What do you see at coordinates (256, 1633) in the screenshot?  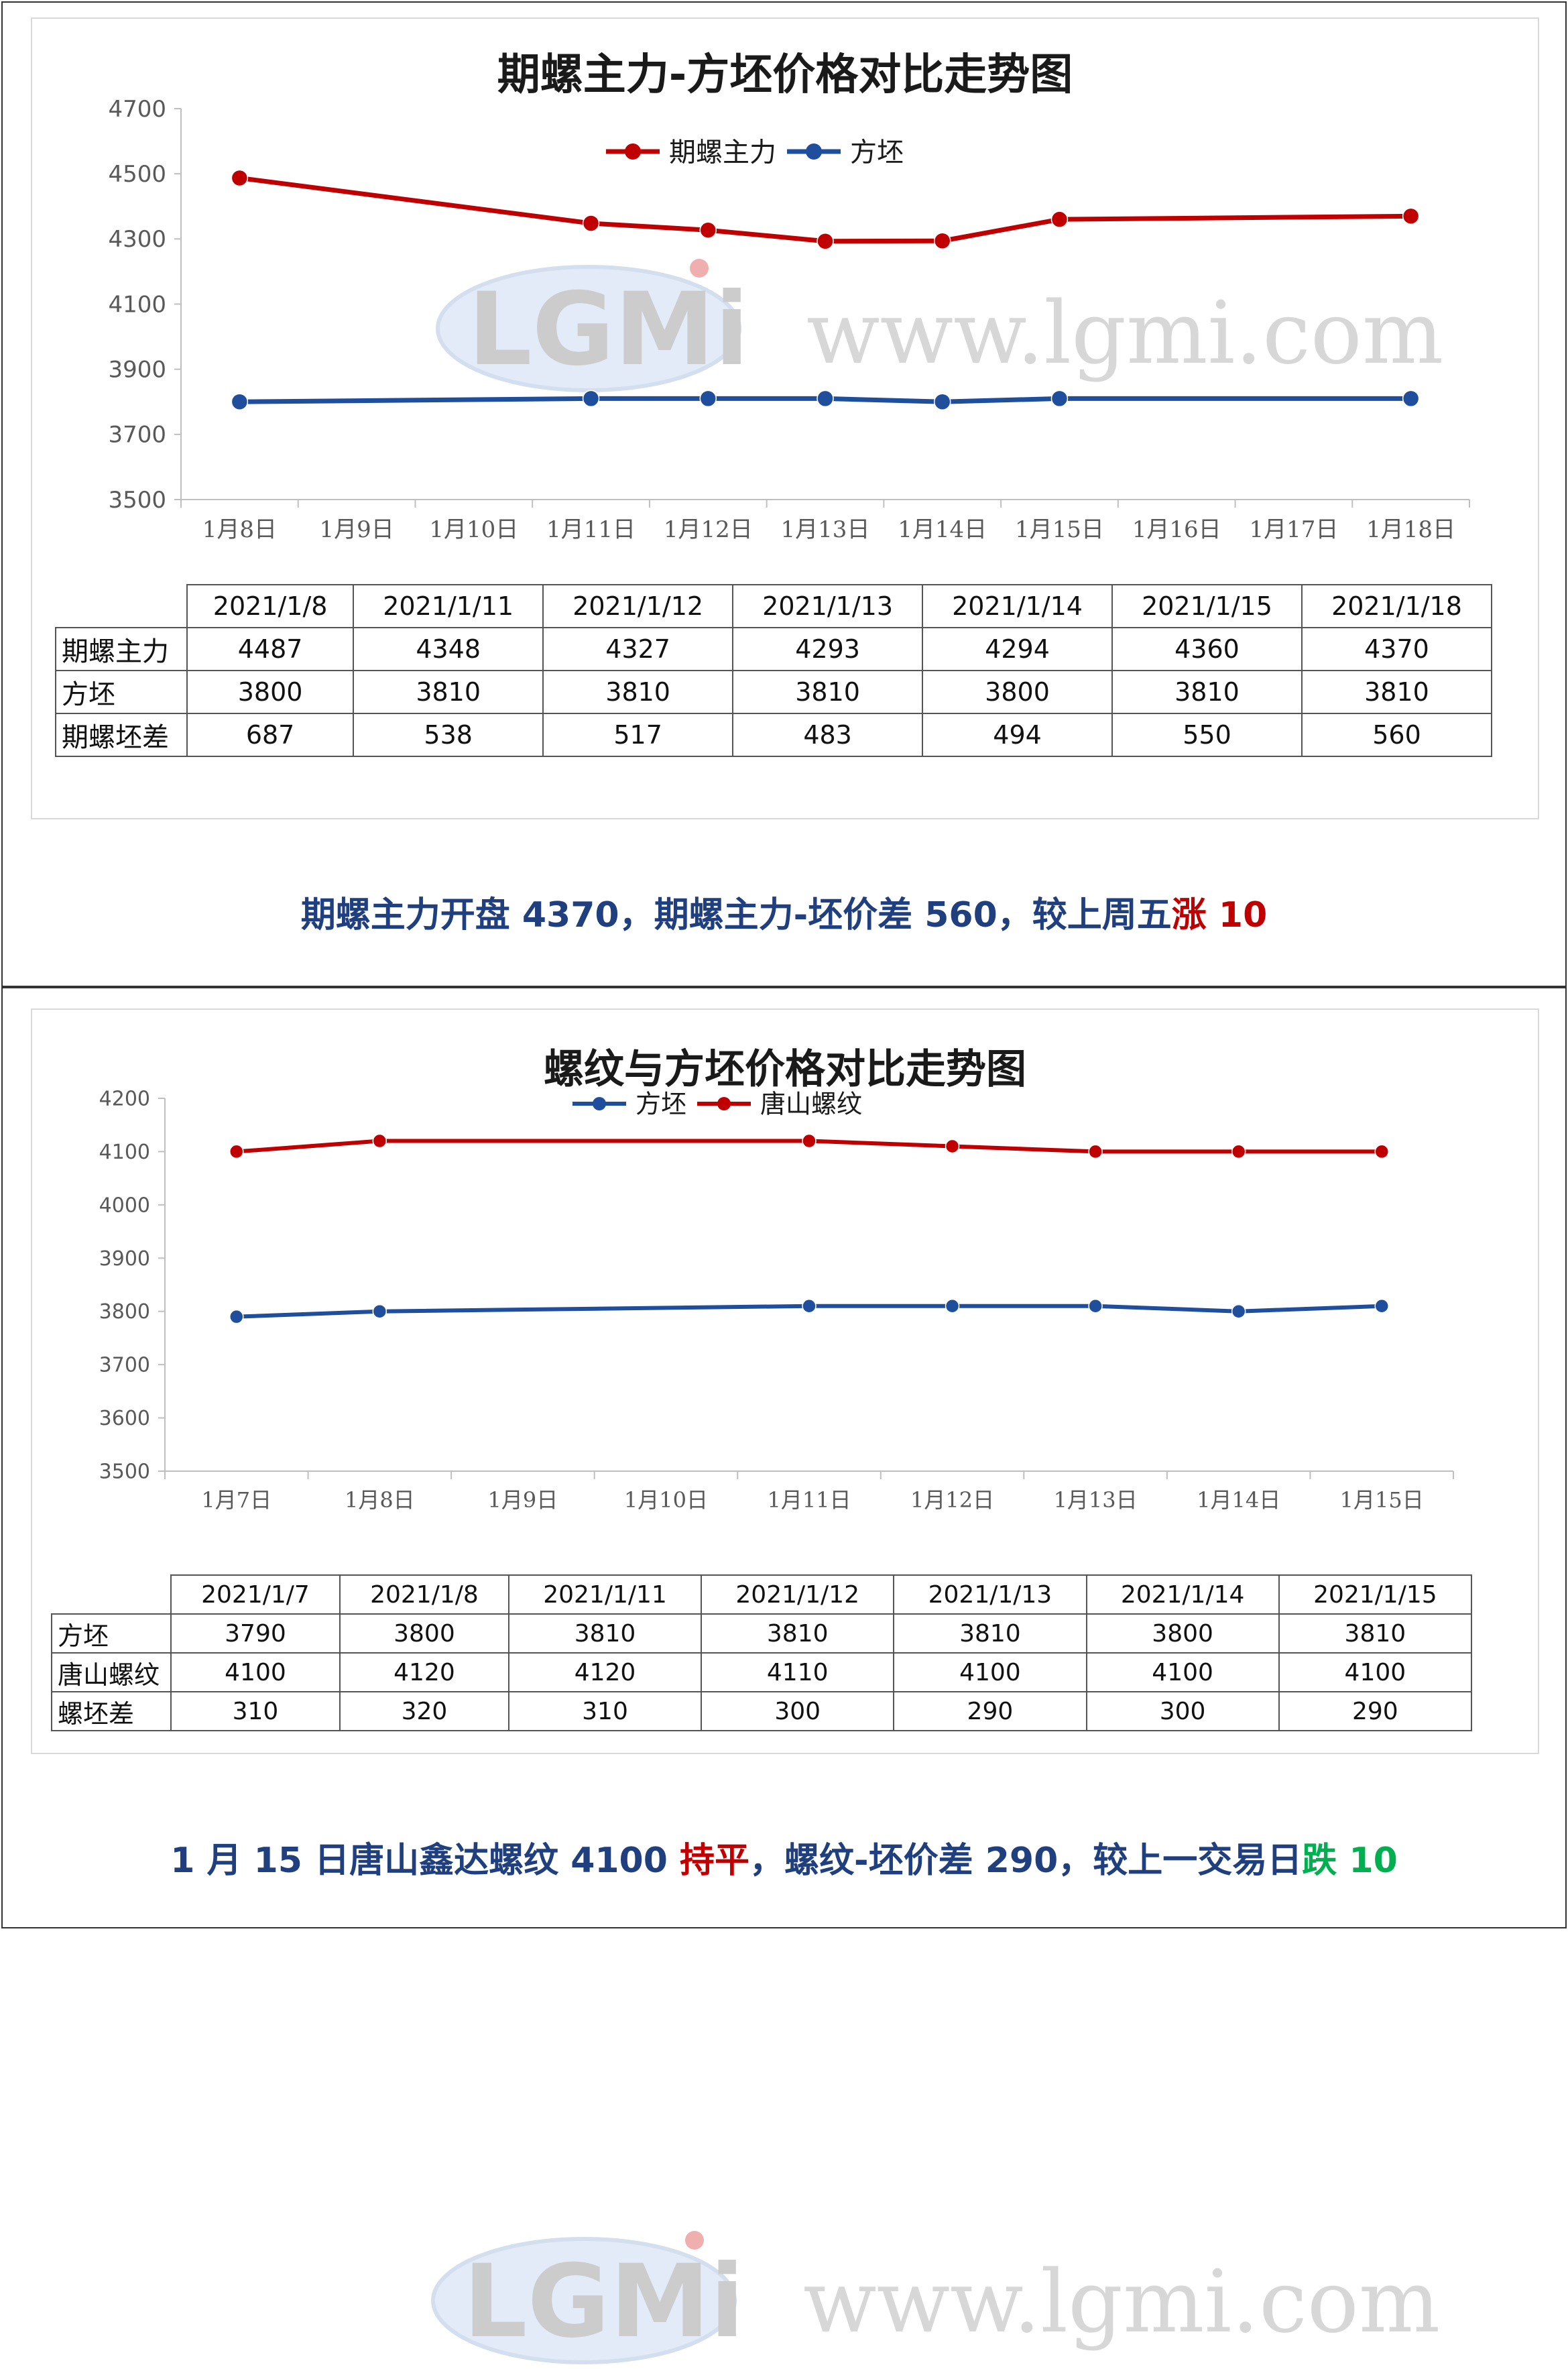 I see `table-cell: 3790` at bounding box center [256, 1633].